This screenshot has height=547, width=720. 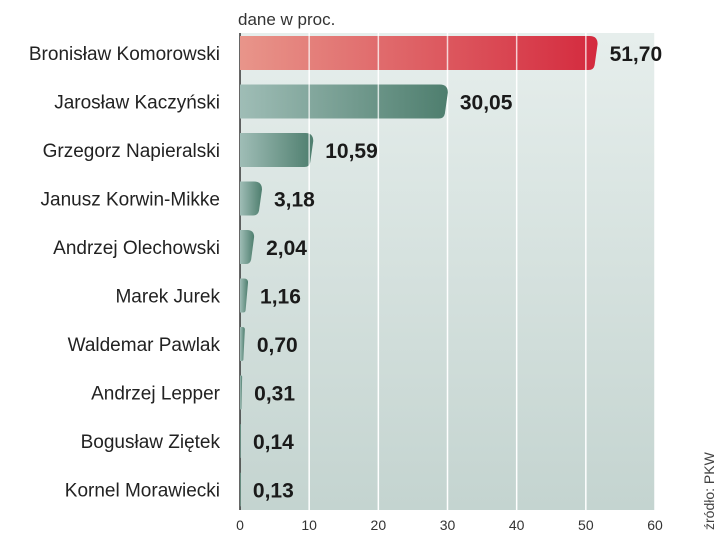 What do you see at coordinates (136, 248) in the screenshot?
I see `category-label: Andrzej Olechowski` at bounding box center [136, 248].